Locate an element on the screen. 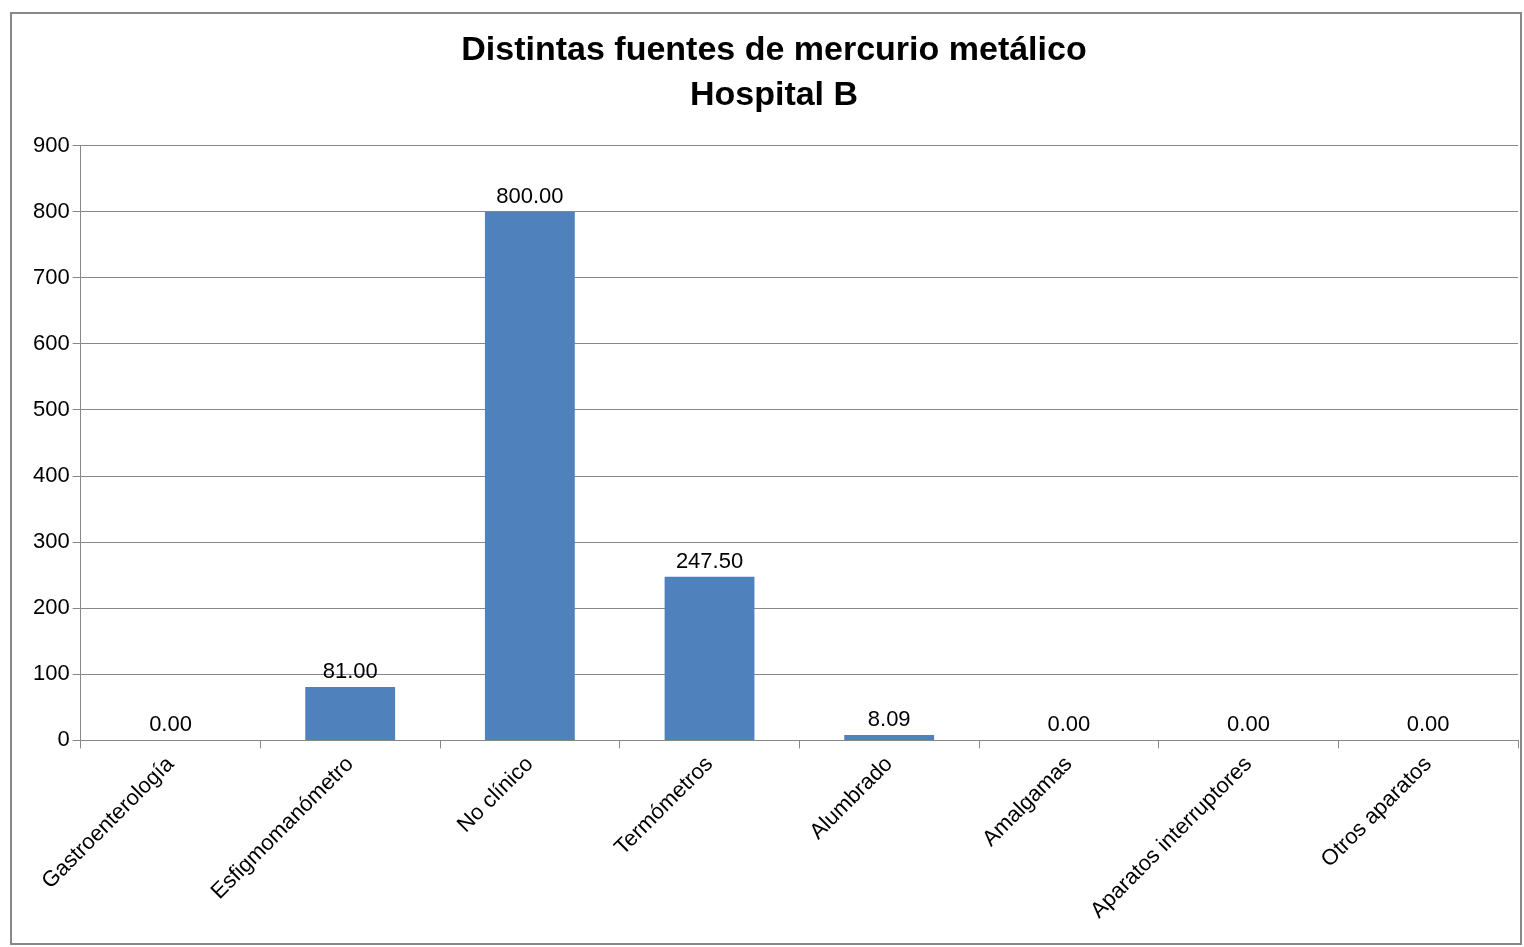  y-tick-label: 100 is located at coordinates (51, 673).